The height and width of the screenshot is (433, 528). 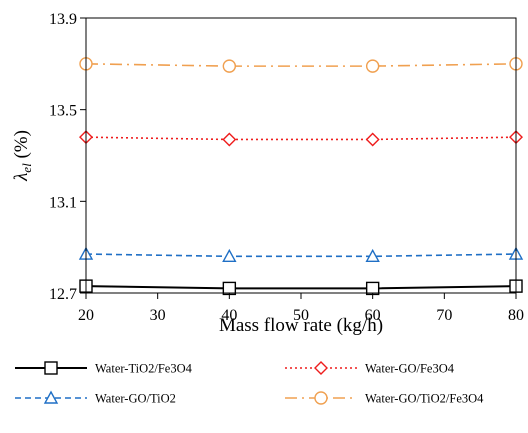 What do you see at coordinates (51, 368) in the screenshot?
I see `data-point-square` at bounding box center [51, 368].